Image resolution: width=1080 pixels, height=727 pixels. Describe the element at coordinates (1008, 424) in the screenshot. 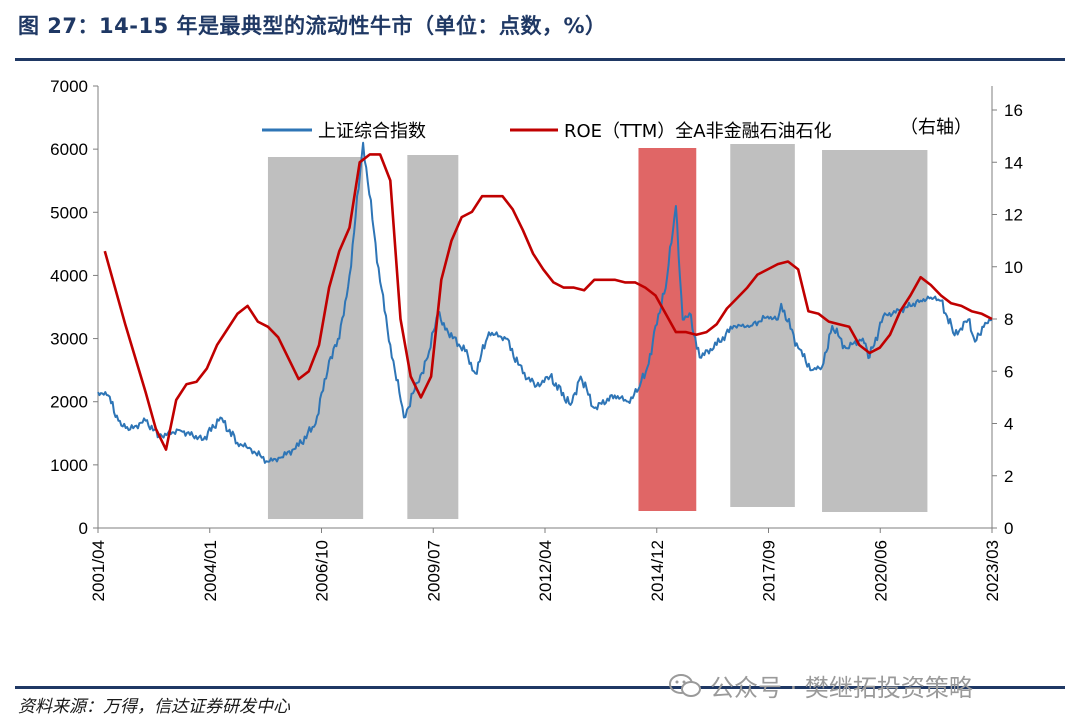

I see `right-tick-label: 4` at that location.